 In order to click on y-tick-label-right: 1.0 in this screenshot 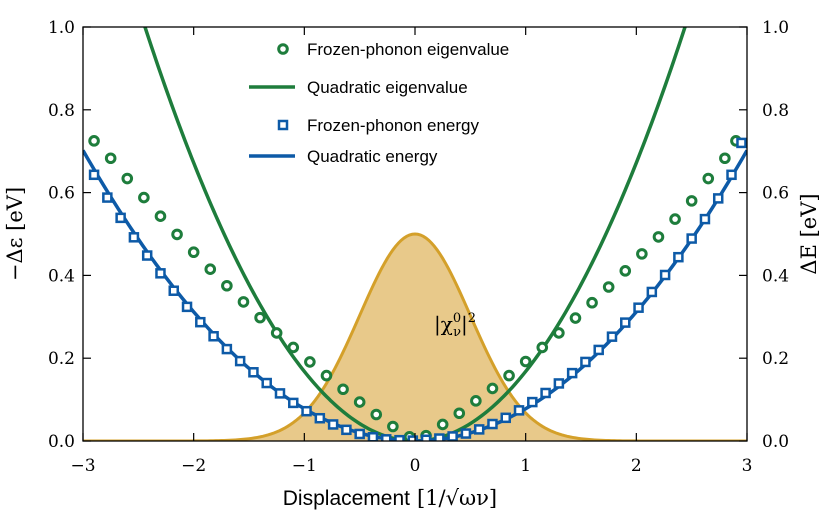, I will do `click(775, 28)`.